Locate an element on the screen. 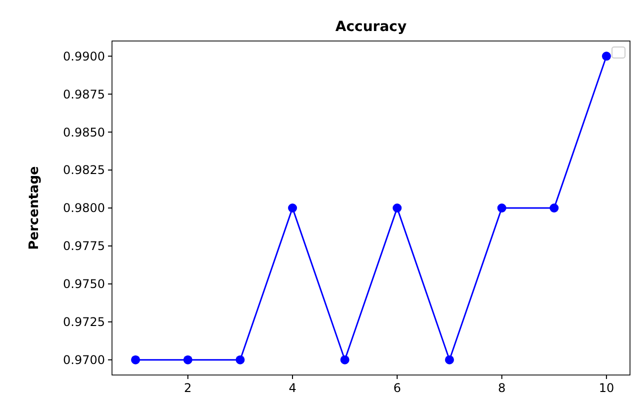 The width and height of the screenshot is (637, 403). x-tick-label: 8 is located at coordinates (502, 388).